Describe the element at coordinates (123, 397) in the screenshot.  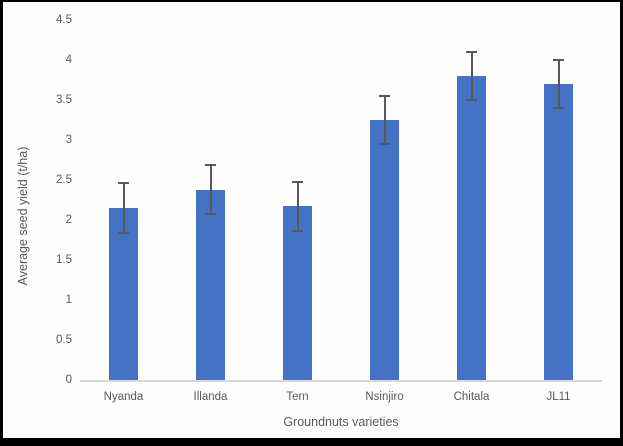
I see `x-category-label-nyanda: Nyanda` at that location.